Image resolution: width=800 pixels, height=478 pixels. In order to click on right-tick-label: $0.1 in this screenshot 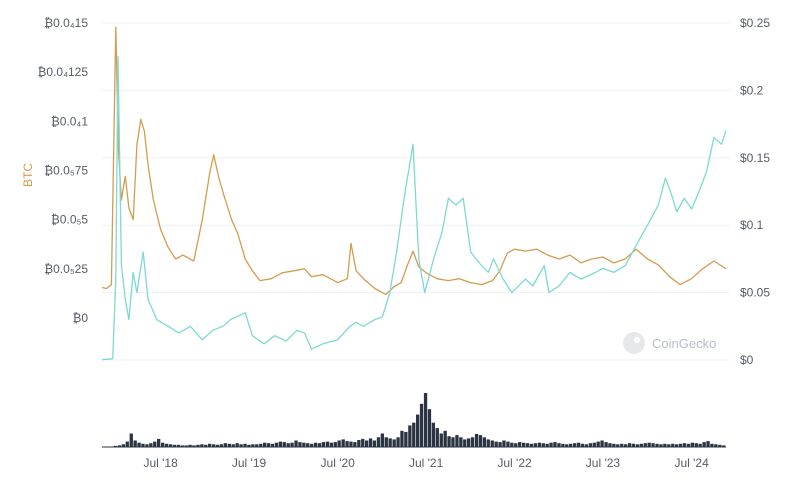, I will do `click(752, 225)`.